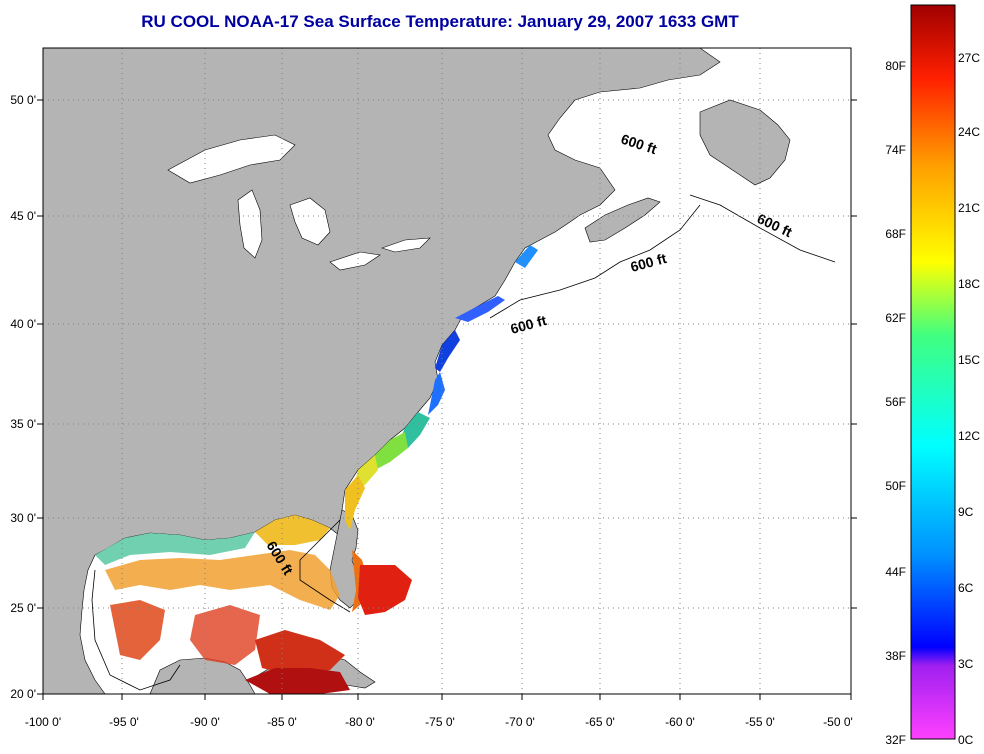 This screenshot has height=754, width=984. Describe the element at coordinates (680, 722) in the screenshot. I see `lon-label: -60 0'` at that location.